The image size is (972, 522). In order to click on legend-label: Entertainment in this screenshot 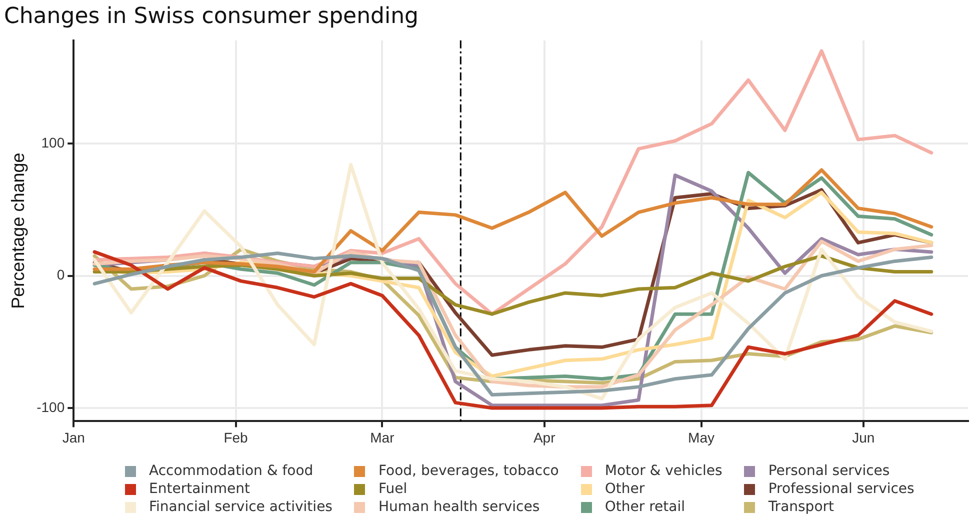, I will do `click(199, 489)`.